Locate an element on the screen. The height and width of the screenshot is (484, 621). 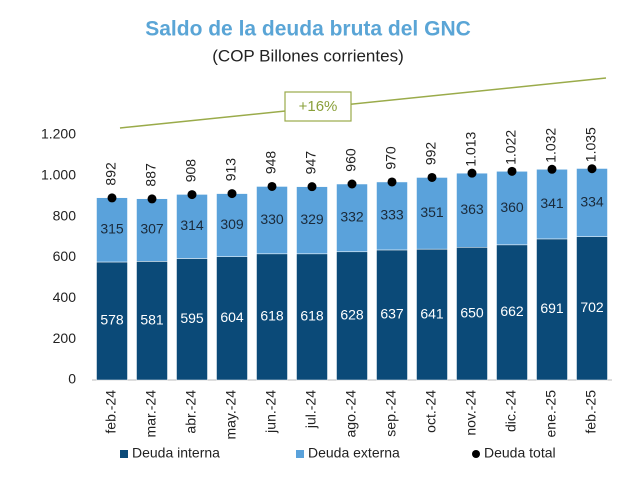
legend-label: Deuda total is located at coordinates (520, 453).